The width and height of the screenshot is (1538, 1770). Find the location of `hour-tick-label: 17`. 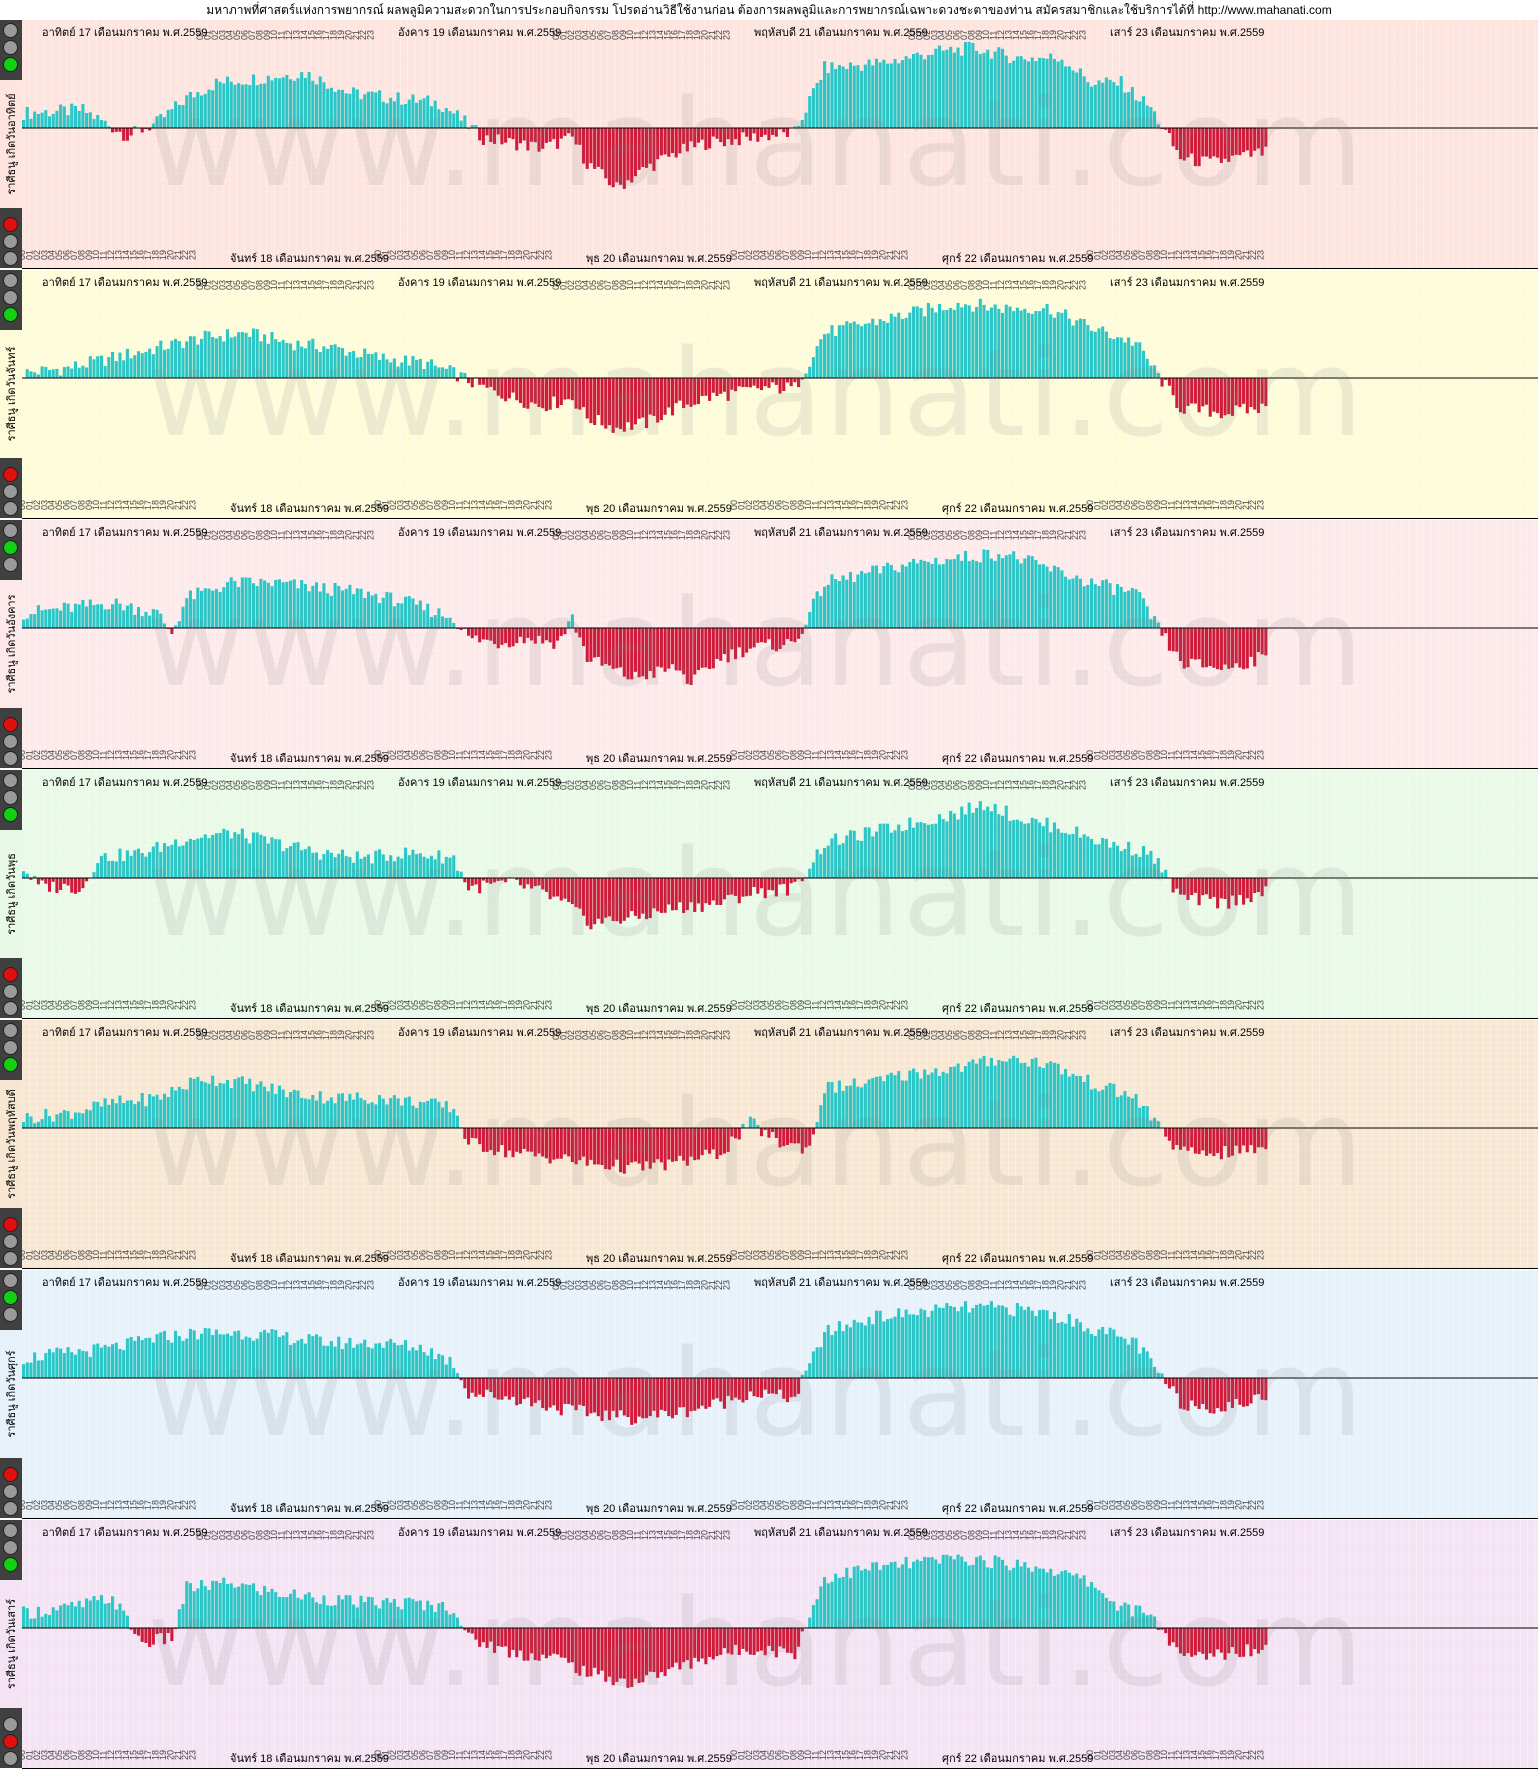

hour-tick-label: 17 is located at coordinates (860, 755).